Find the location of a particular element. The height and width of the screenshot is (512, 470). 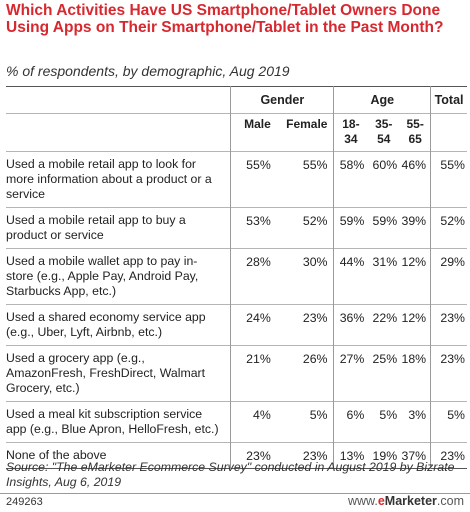

cell-value: 30% is located at coordinates (315, 262).